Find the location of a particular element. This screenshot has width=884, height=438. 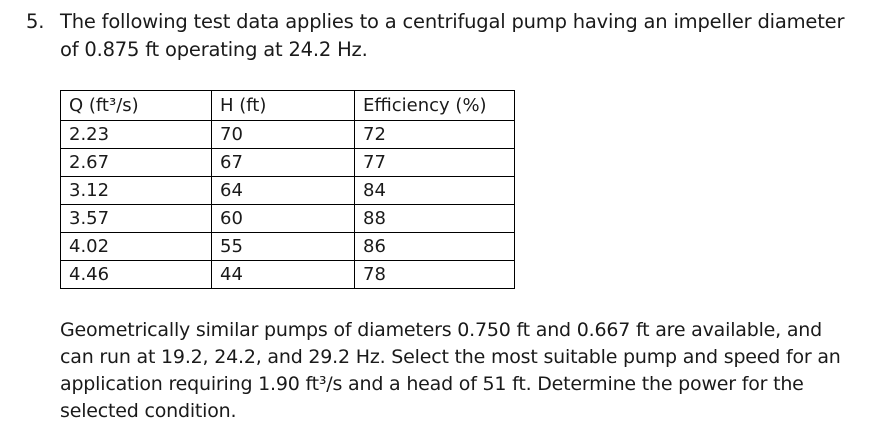

table-row: 4.46 44 78 is located at coordinates (287, 274).